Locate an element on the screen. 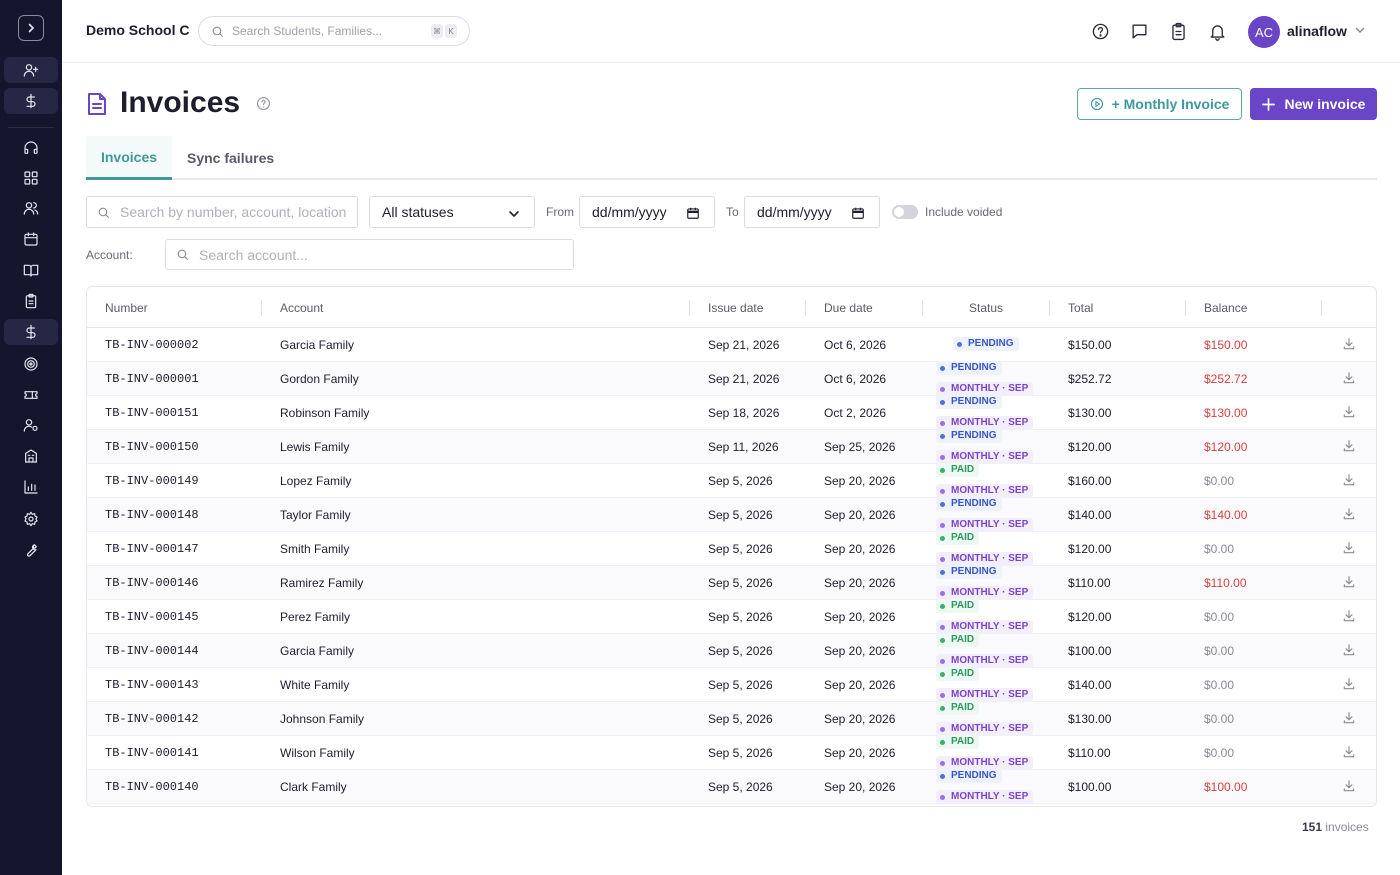  account-name: Clark Family is located at coordinates (313, 787).